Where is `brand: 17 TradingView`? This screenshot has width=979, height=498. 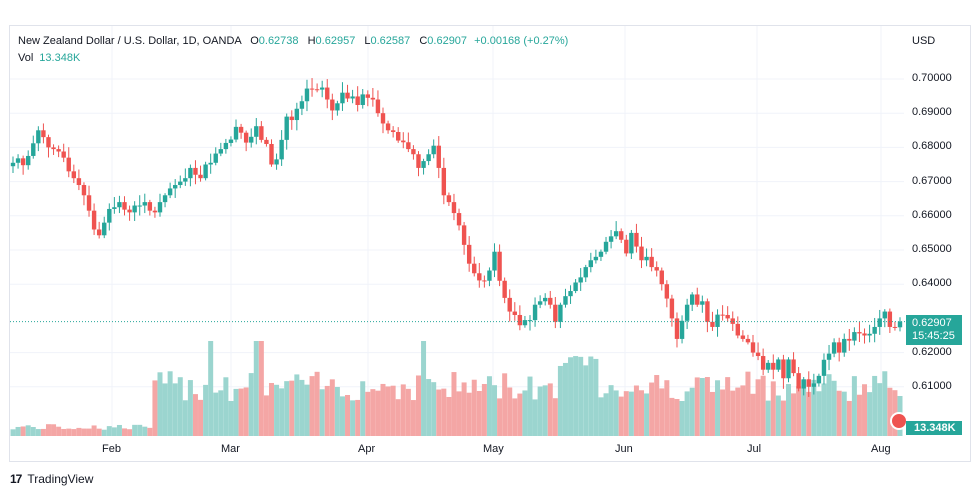
brand: 17 TradingView is located at coordinates (51, 479).